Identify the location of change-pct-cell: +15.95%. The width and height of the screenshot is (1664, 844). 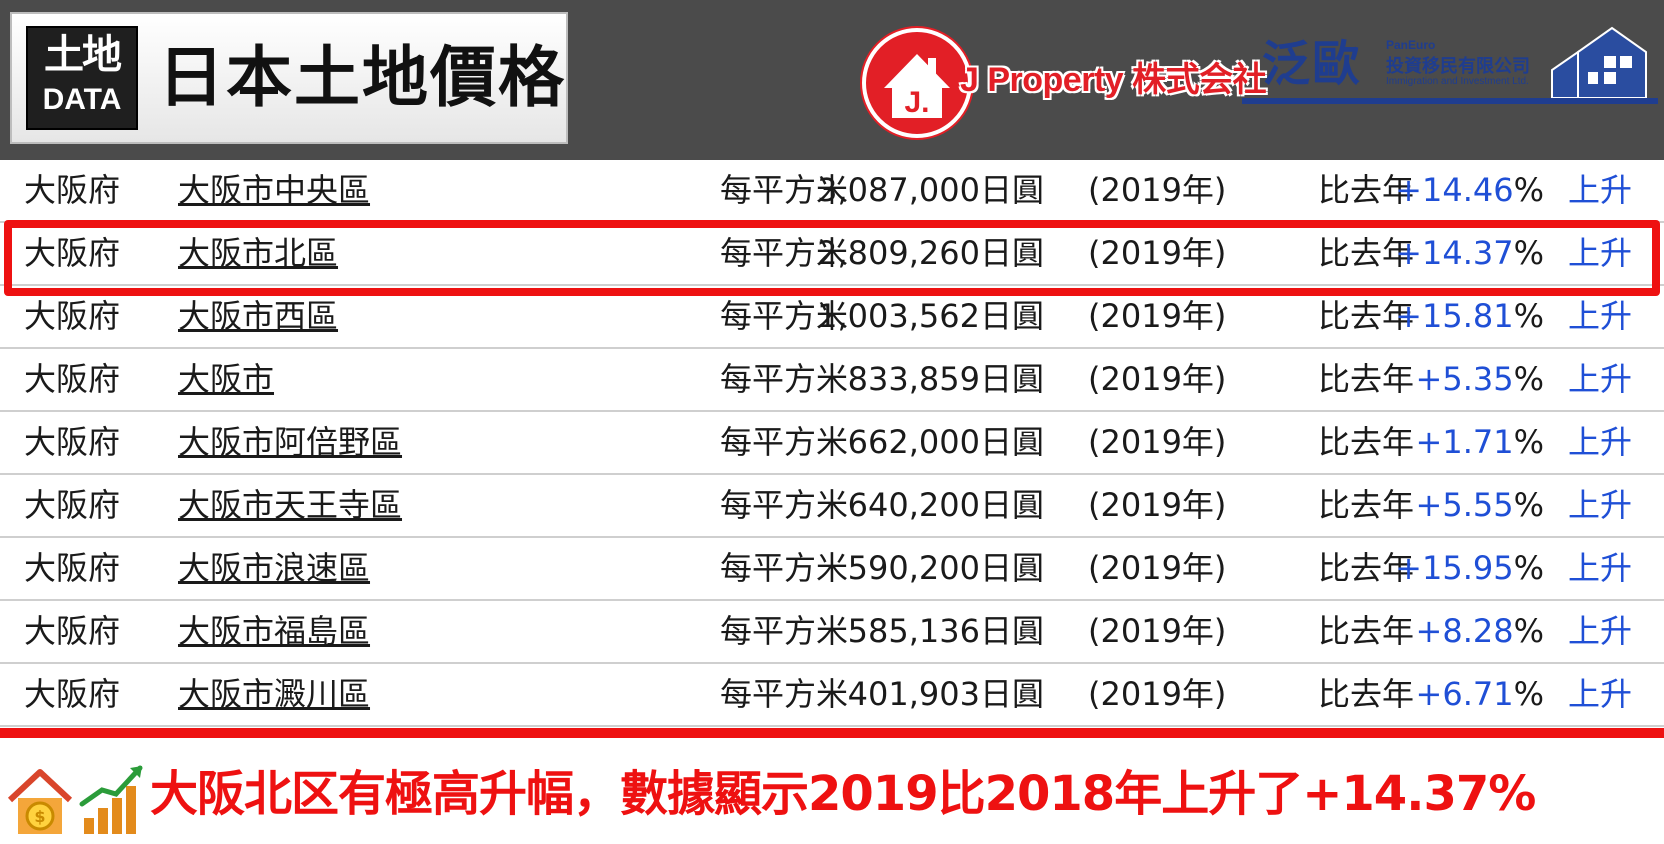
(1469, 568).